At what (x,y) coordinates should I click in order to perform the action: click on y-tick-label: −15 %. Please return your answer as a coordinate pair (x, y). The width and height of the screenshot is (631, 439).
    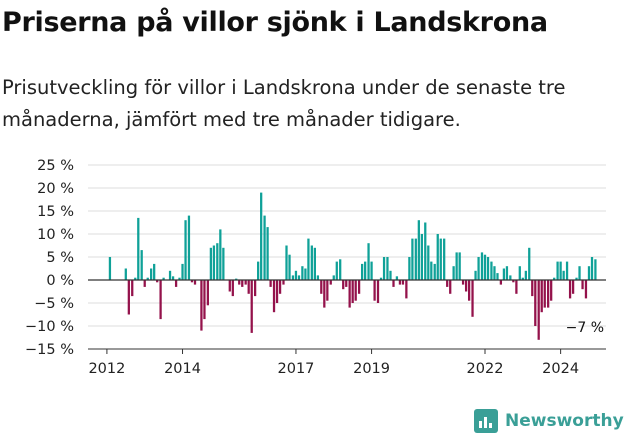
    Looking at the image, I should click on (49, 350).